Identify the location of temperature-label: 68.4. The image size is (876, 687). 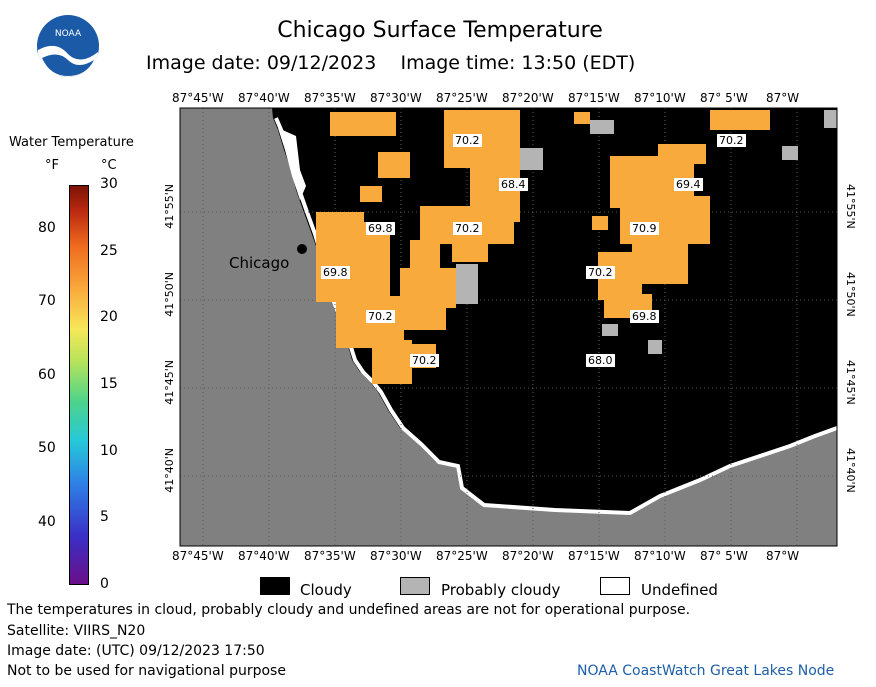
(513, 184).